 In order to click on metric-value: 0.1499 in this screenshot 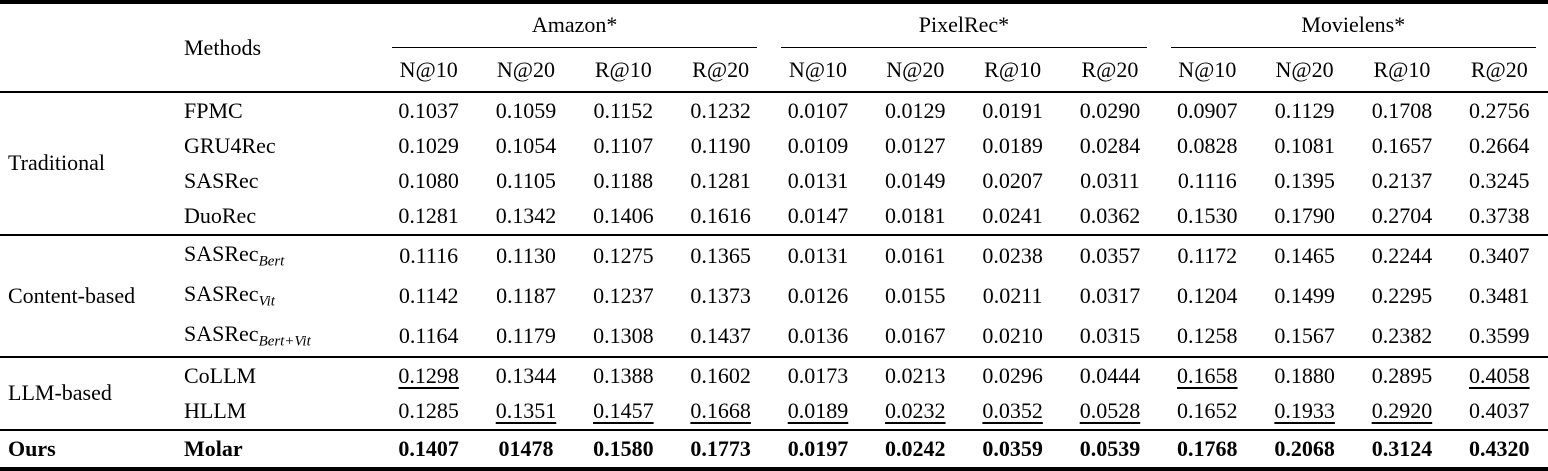, I will do `click(1304, 295)`.